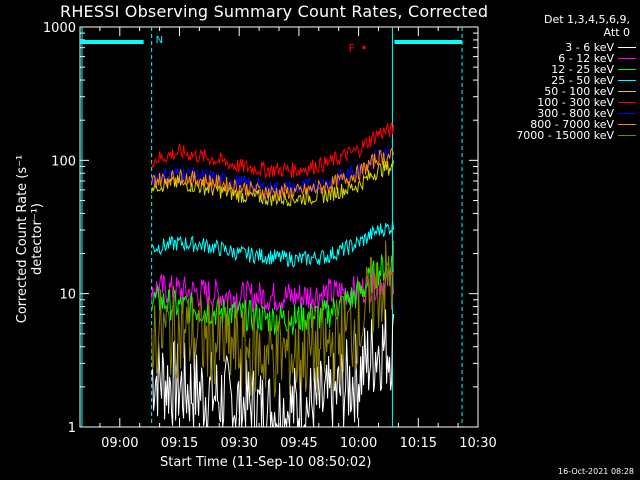  Describe the element at coordinates (266, 462) in the screenshot. I see `x-axis-label: Start Time (11-Sep-10 08:50:02)` at that location.